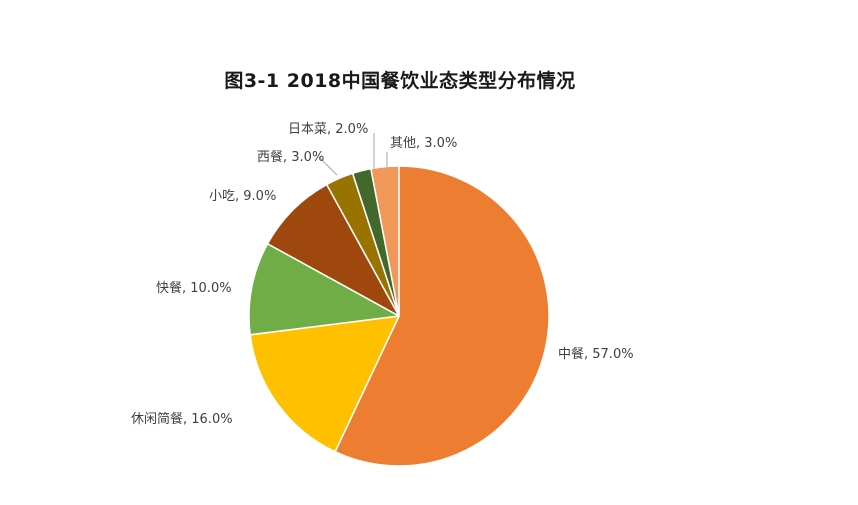  What do you see at coordinates (423, 143) in the screenshot?
I see `slice-data-label: 其他, 3.0%` at bounding box center [423, 143].